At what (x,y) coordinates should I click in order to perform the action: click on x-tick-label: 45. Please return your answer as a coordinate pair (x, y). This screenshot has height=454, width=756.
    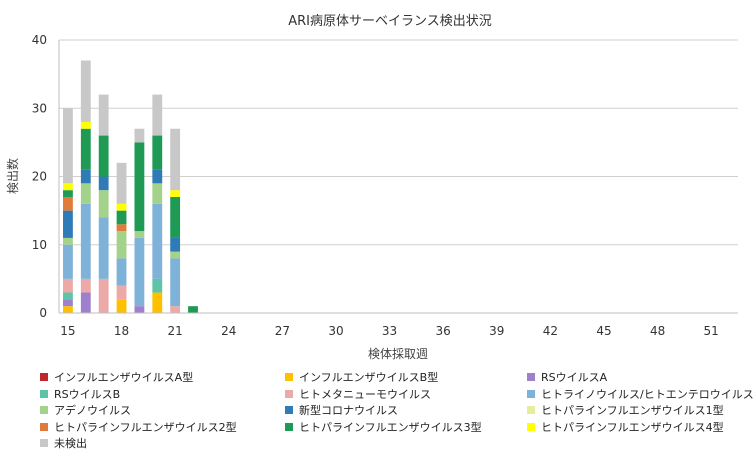
    Looking at the image, I should click on (603, 331).